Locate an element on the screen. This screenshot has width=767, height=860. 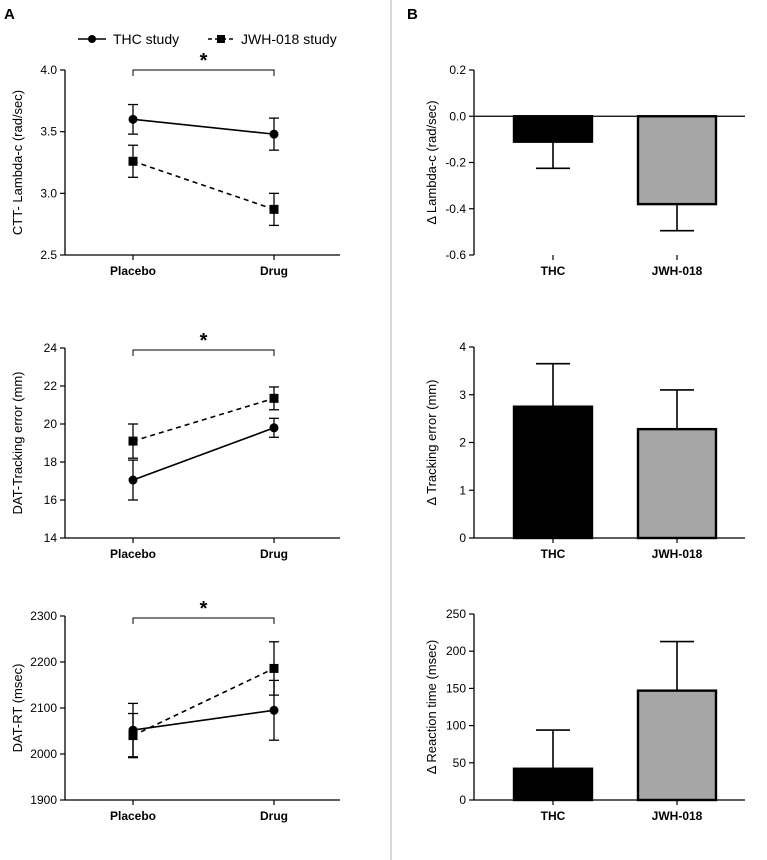
y-axis-title: Δ Tracking error (mm) is located at coordinates (431, 443).